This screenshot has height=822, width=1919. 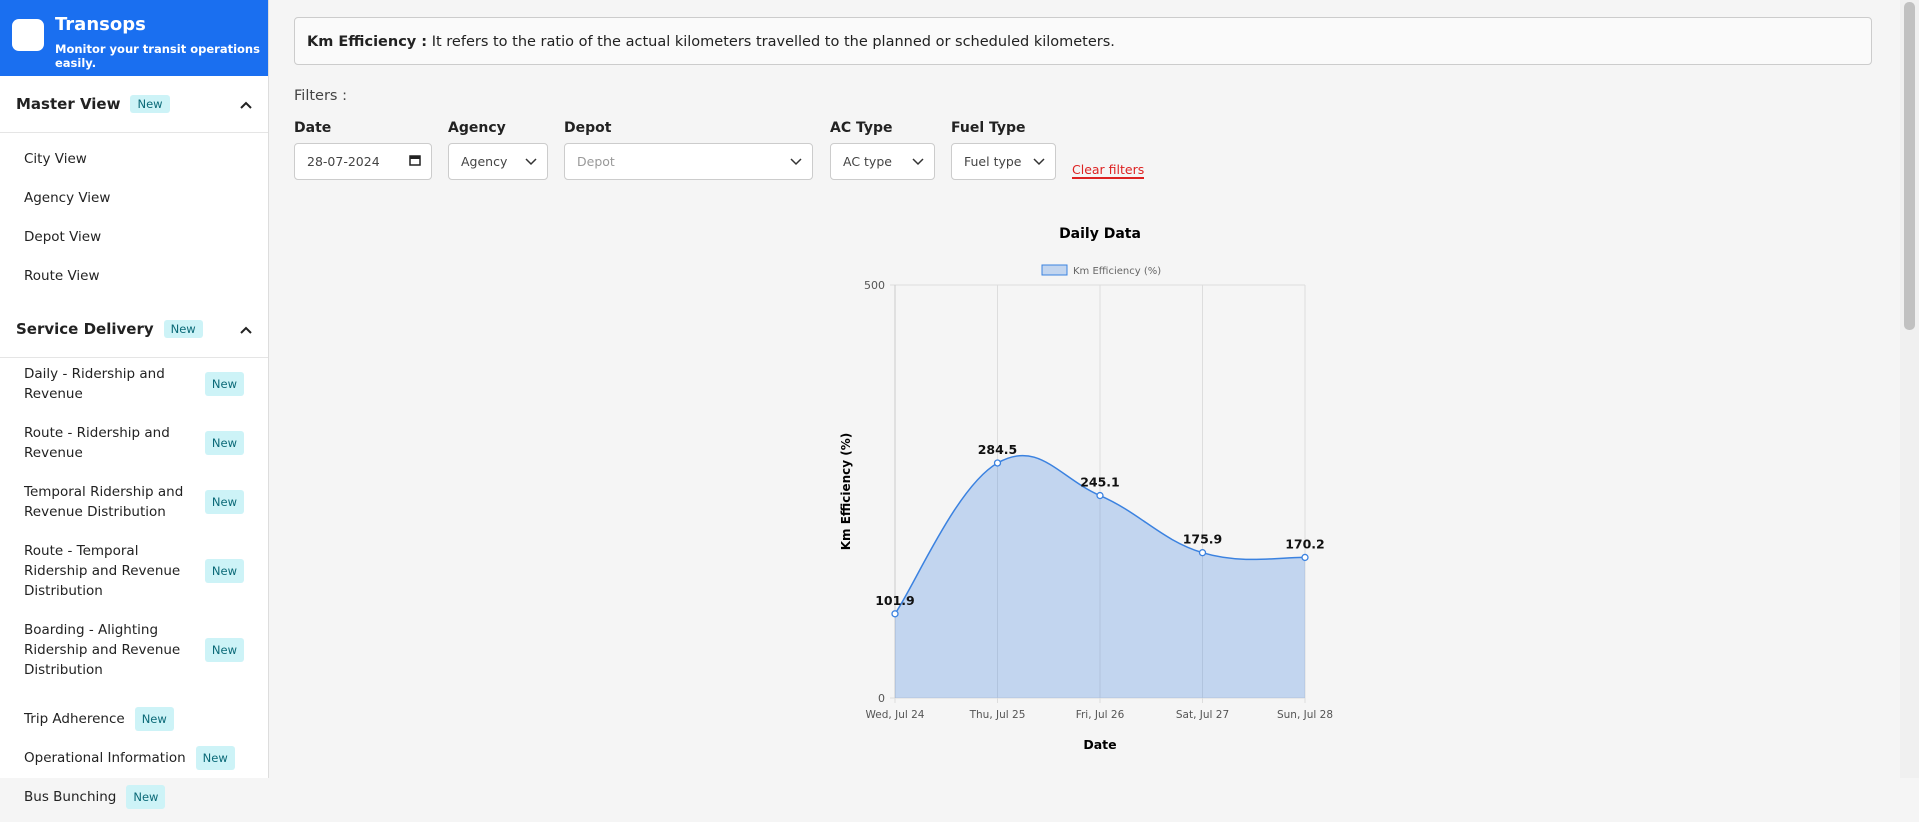 I want to click on area-fill, so click(x=1100, y=576).